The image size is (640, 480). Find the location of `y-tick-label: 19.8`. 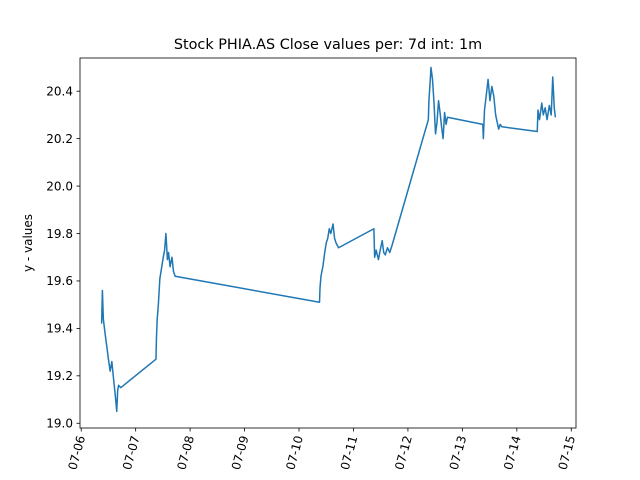

y-tick-label: 19.8 is located at coordinates (59, 234).